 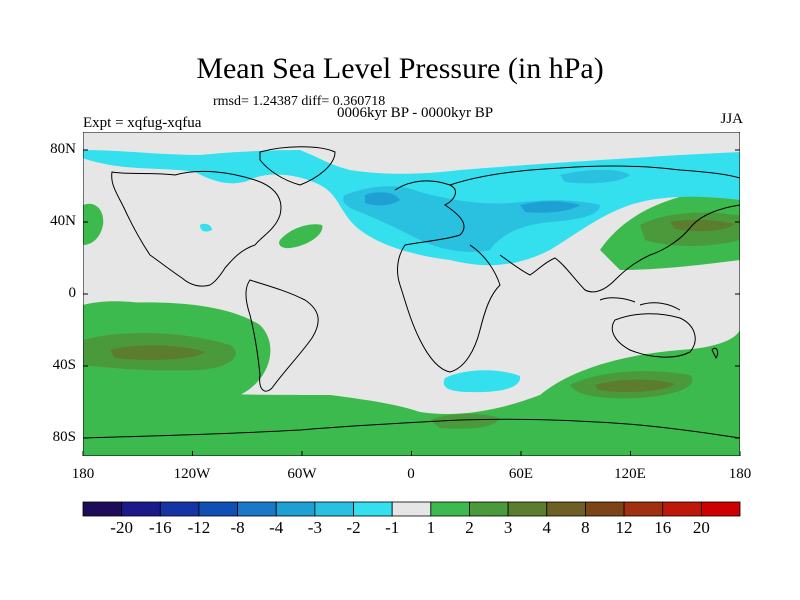 What do you see at coordinates (276, 527) in the screenshot?
I see `colorbar-label: -4` at bounding box center [276, 527].